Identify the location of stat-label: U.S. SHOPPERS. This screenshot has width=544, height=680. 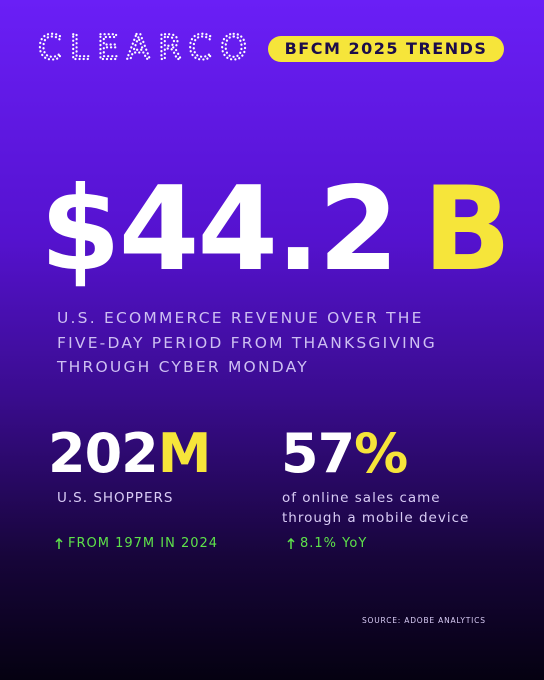
(115, 498).